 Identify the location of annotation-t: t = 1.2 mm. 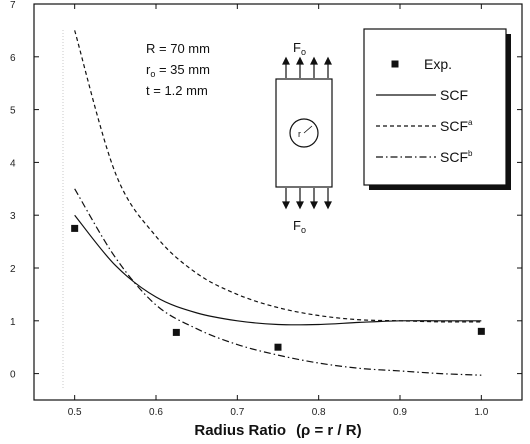
(177, 90).